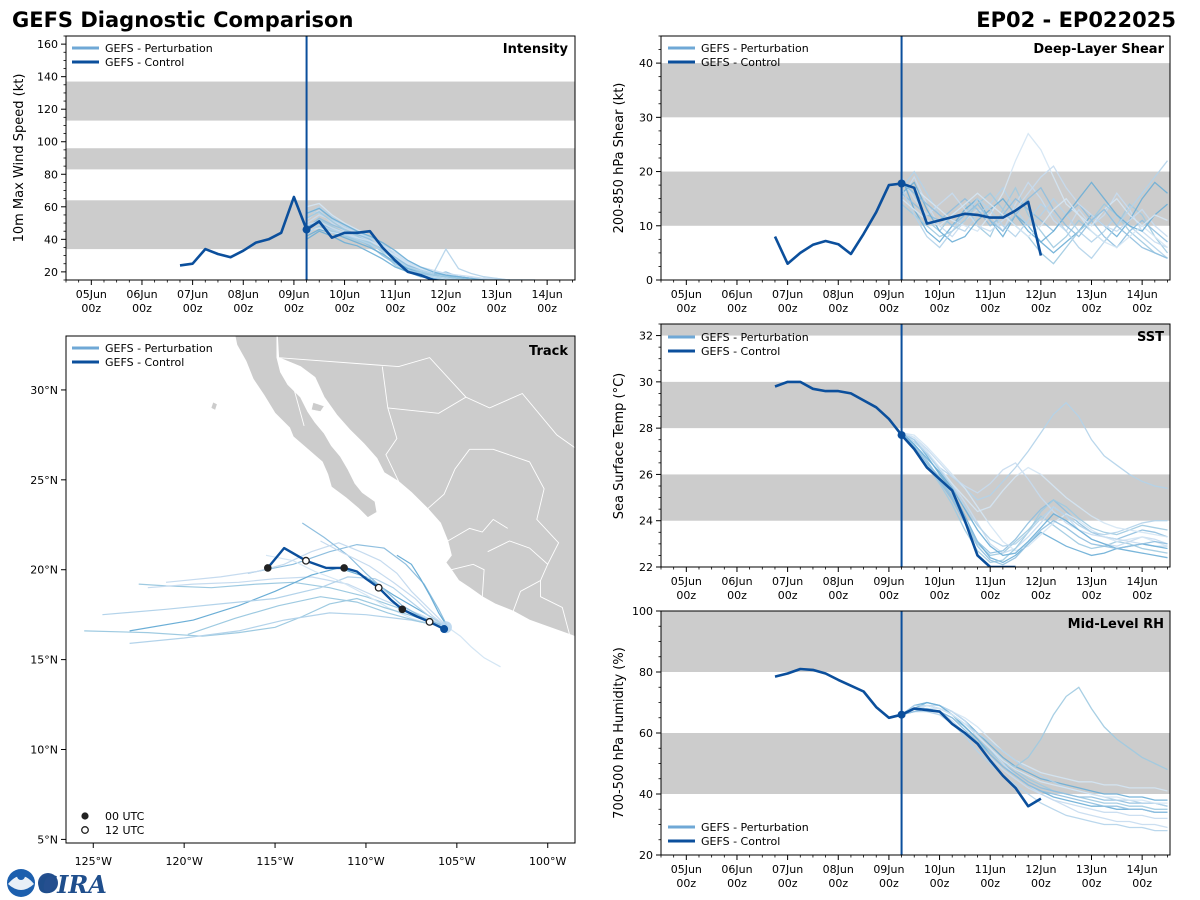 This screenshot has height=900, width=1200. I want to click on rh-ytick-label: 100, so click(642, 611).